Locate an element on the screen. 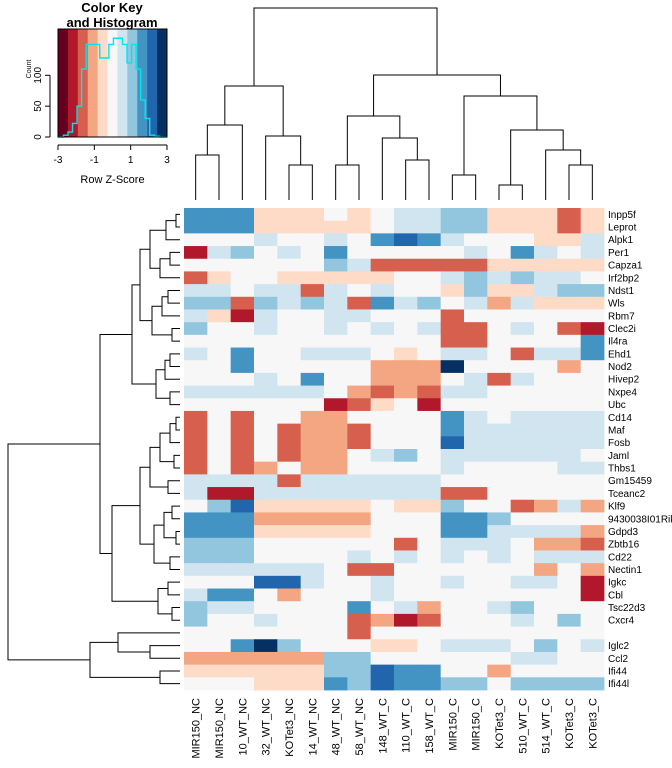  heatmap-cell-r29-c5 is located at coordinates (312, 582).